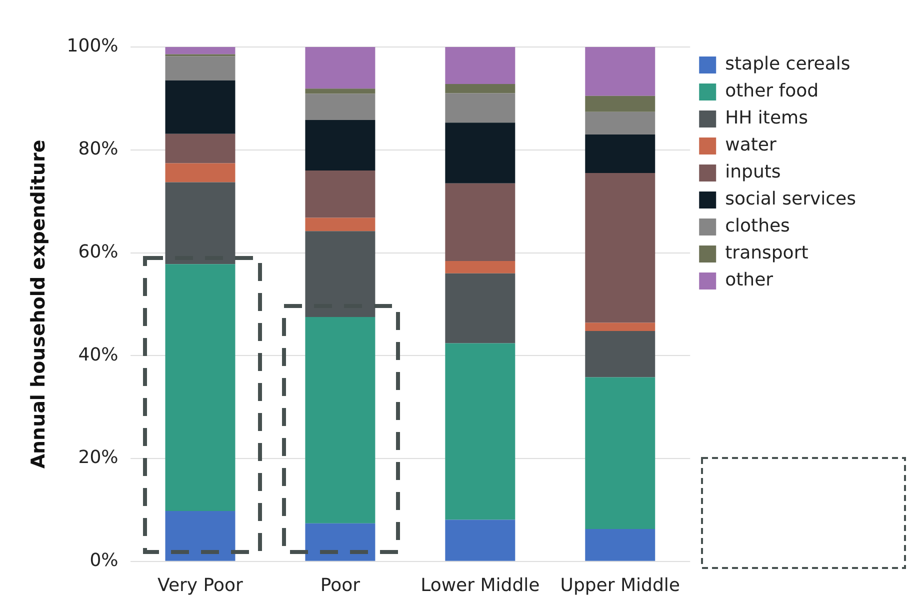 Image resolution: width=916 pixels, height=611 pixels. Describe the element at coordinates (92, 46) in the screenshot. I see `y-tick-label: 100%` at that location.